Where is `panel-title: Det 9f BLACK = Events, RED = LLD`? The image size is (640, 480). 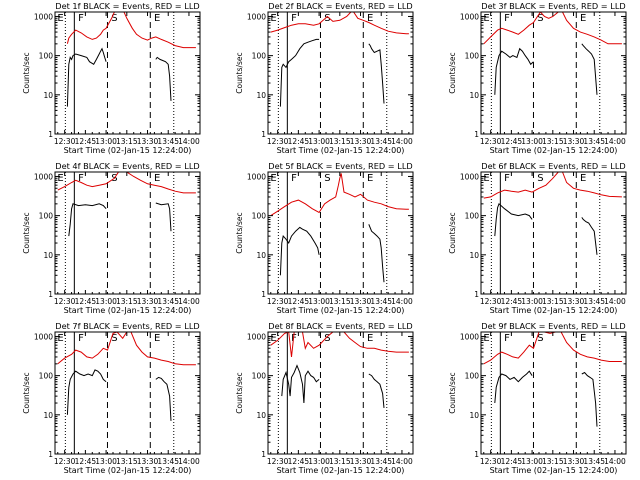 panel-title: Det 9f BLACK = Events, RED = LLD is located at coordinates (553, 326).